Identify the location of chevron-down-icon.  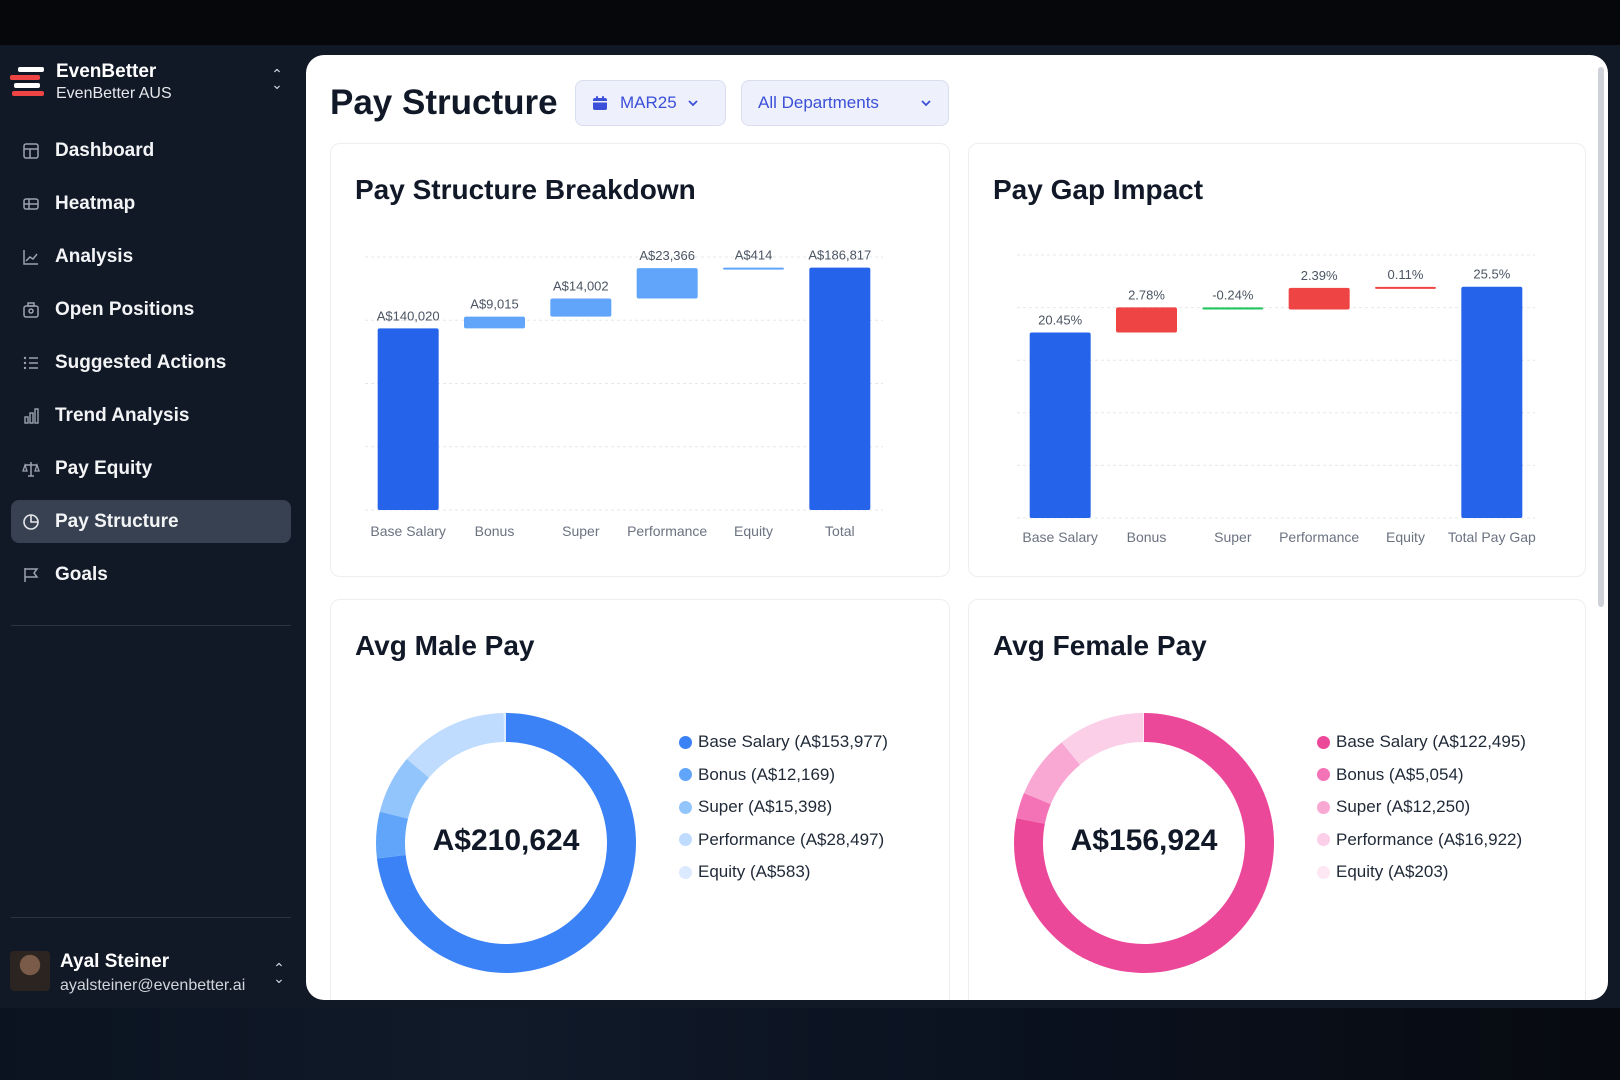
(693, 103).